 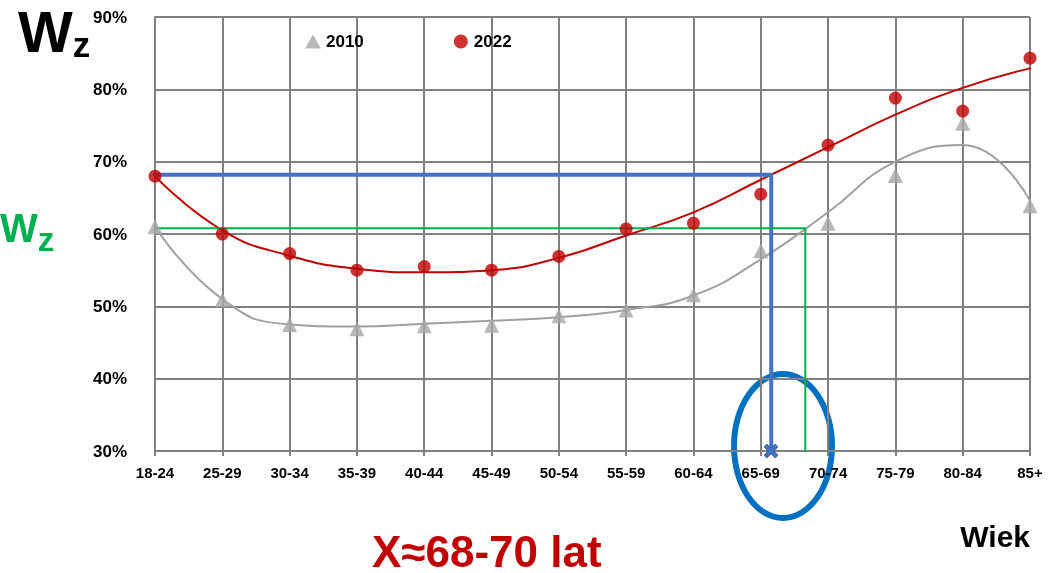 What do you see at coordinates (54, 32) in the screenshot?
I see `y-axis-title: Wz` at bounding box center [54, 32].